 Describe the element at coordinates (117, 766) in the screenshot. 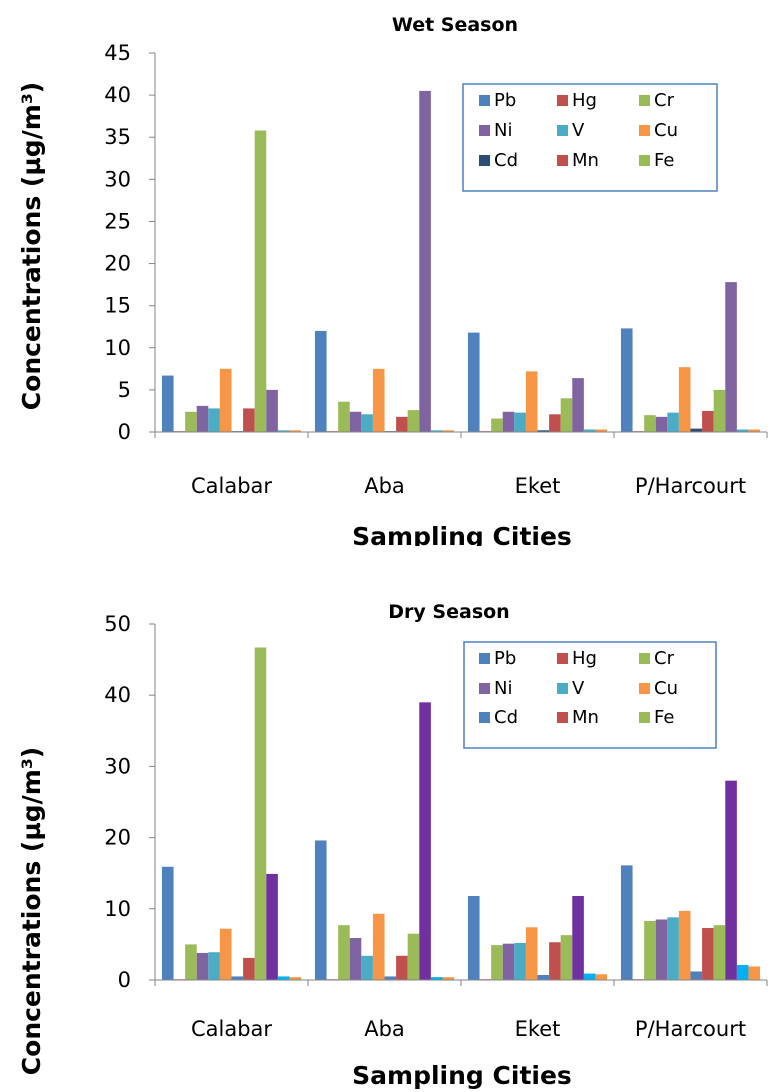

I see `y-tick-label: 30` at that location.